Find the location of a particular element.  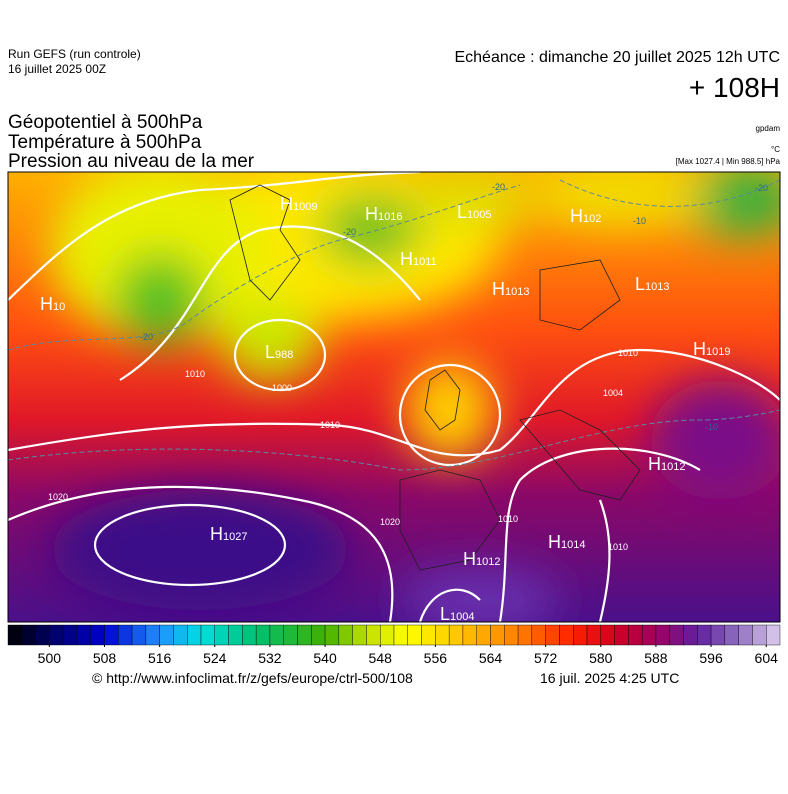

isotherm-label: -10 is located at coordinates (639, 221).